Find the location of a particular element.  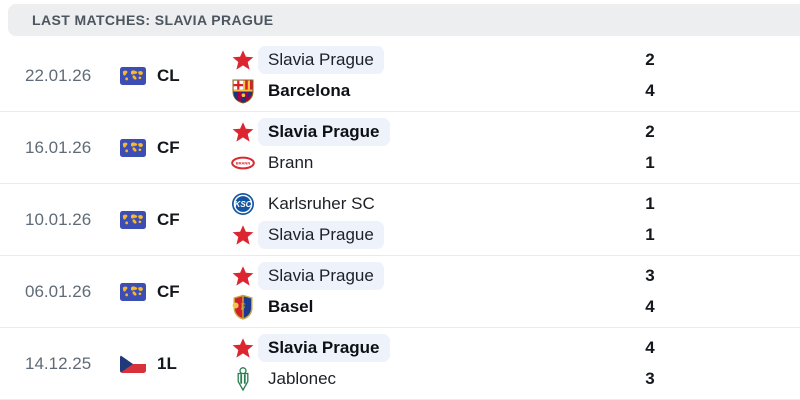

teams-cell: Karlsruher SC 1 Slavia Prague 1 is located at coordinates (515, 219).